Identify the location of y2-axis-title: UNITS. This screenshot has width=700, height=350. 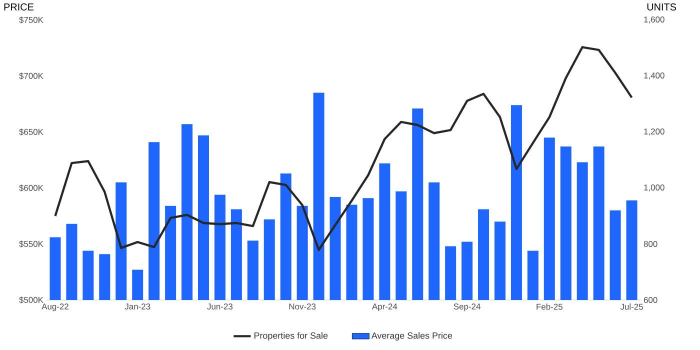
(661, 6).